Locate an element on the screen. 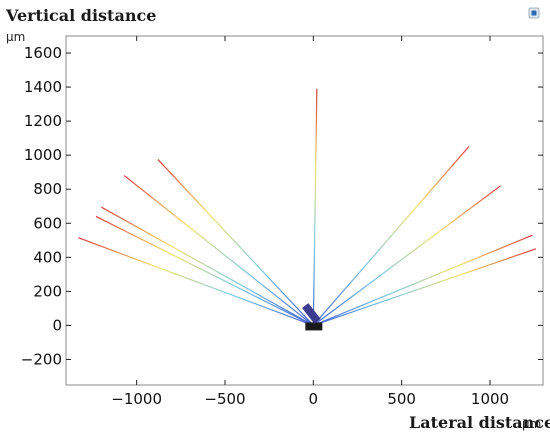 The image size is (550, 437). plot-options-icon is located at coordinates (534, 13).